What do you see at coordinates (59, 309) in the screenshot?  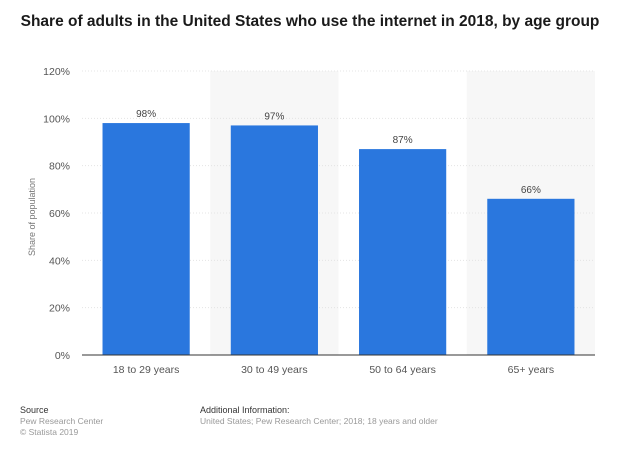 I see `y-tick-label: 20%` at bounding box center [59, 309].